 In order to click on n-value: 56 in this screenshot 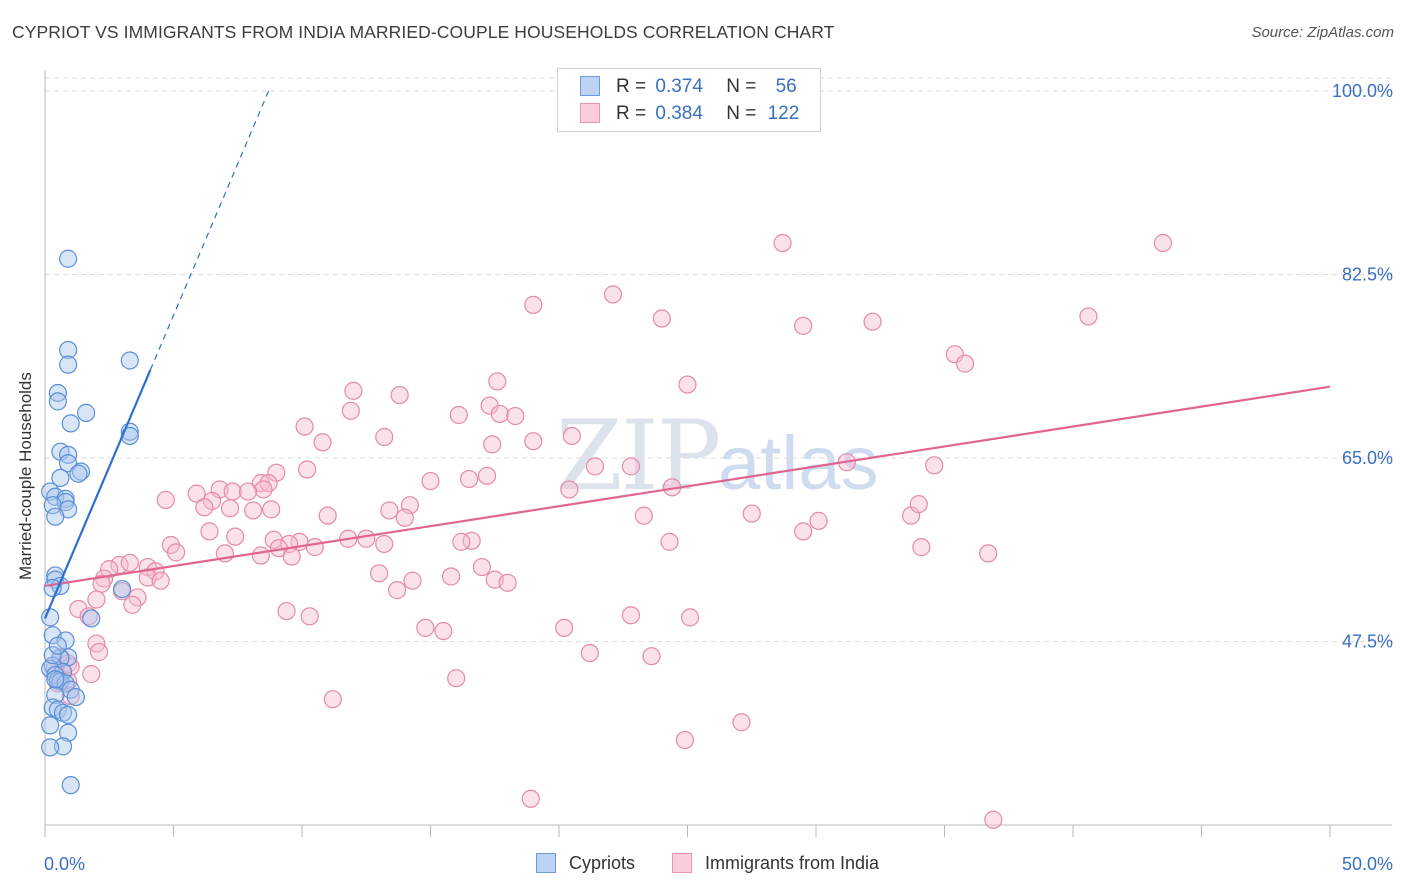, I will do `click(786, 86)`.